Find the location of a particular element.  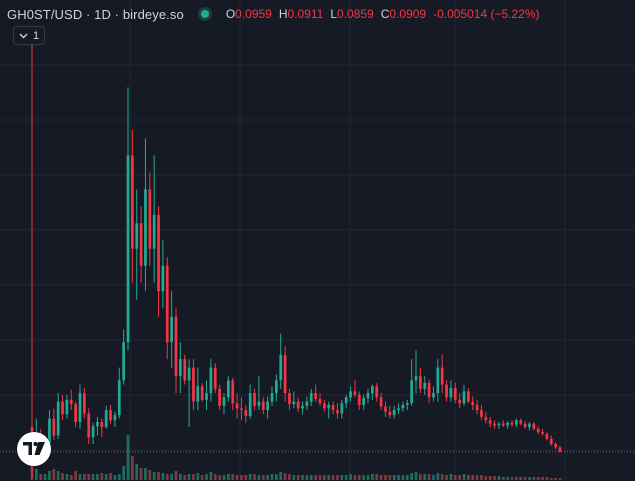

indicators-toggle-button: 1 is located at coordinates (29, 35).